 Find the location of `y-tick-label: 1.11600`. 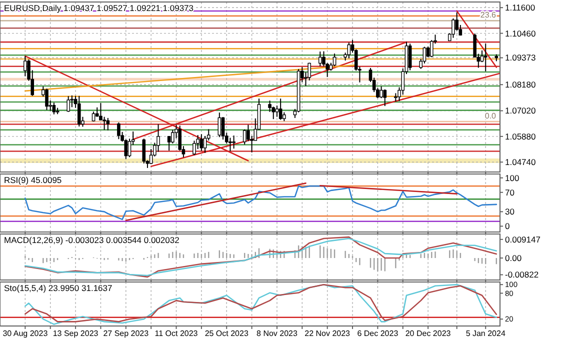

y-tick-label: 1.11600 is located at coordinates (520, 7).